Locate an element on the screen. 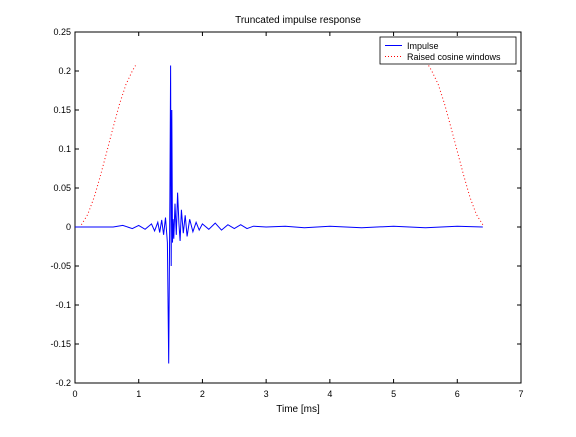 The width and height of the screenshot is (576, 437). x-tick-label: 7 is located at coordinates (520, 394).